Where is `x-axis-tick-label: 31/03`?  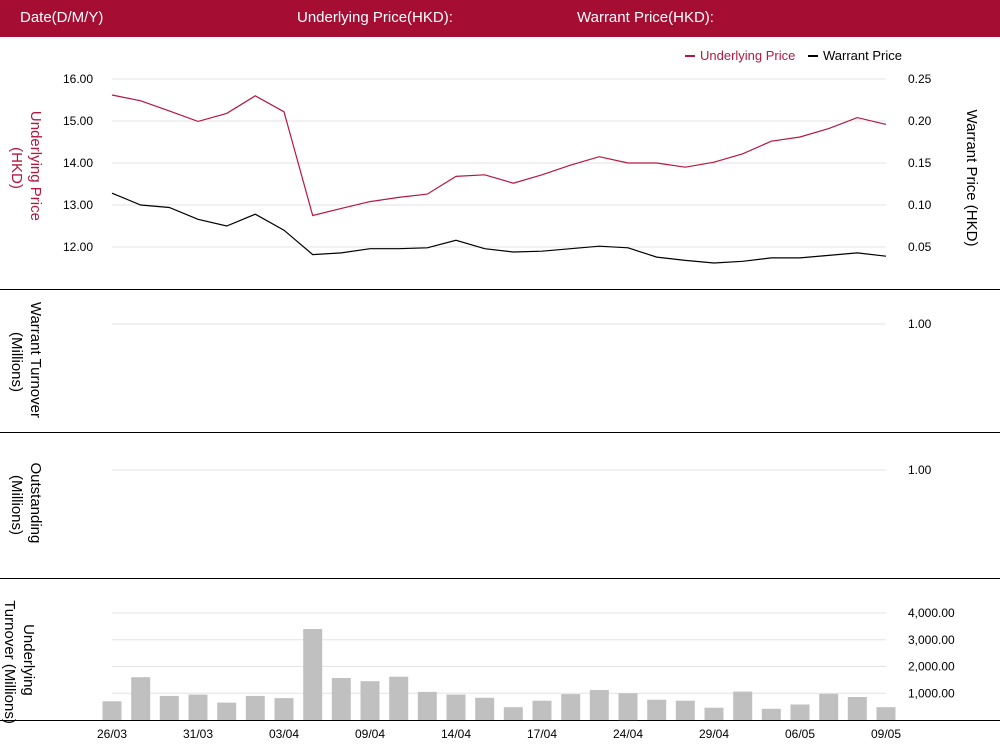 x-axis-tick-label: 31/03 is located at coordinates (198, 734).